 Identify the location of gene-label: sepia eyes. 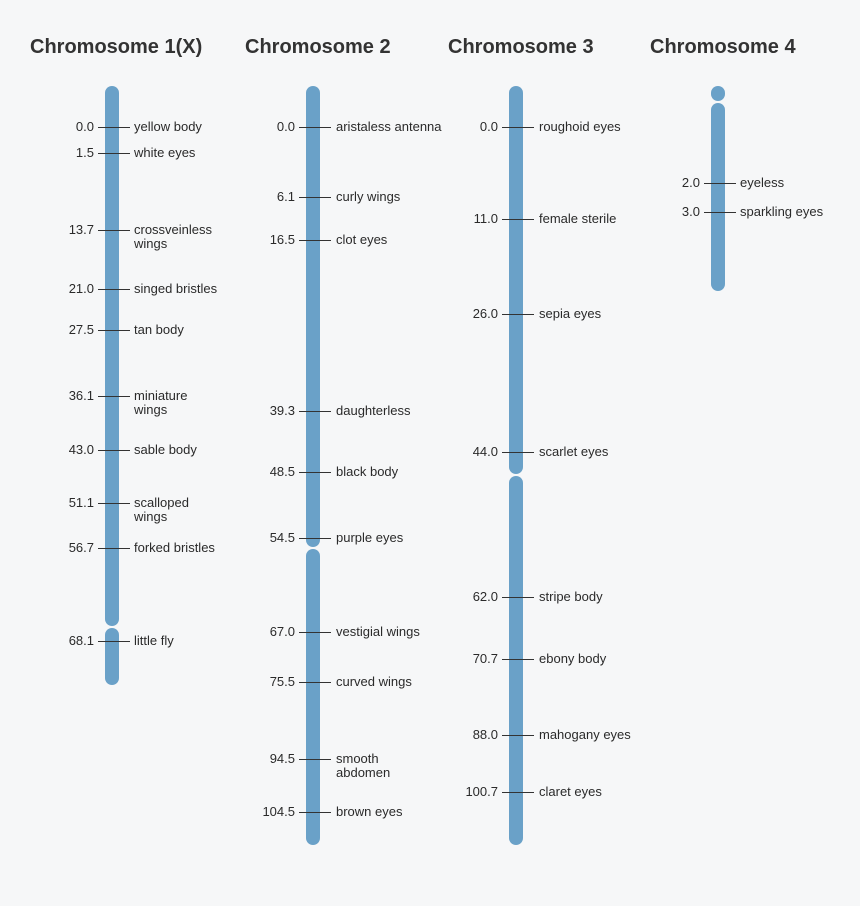
(570, 313).